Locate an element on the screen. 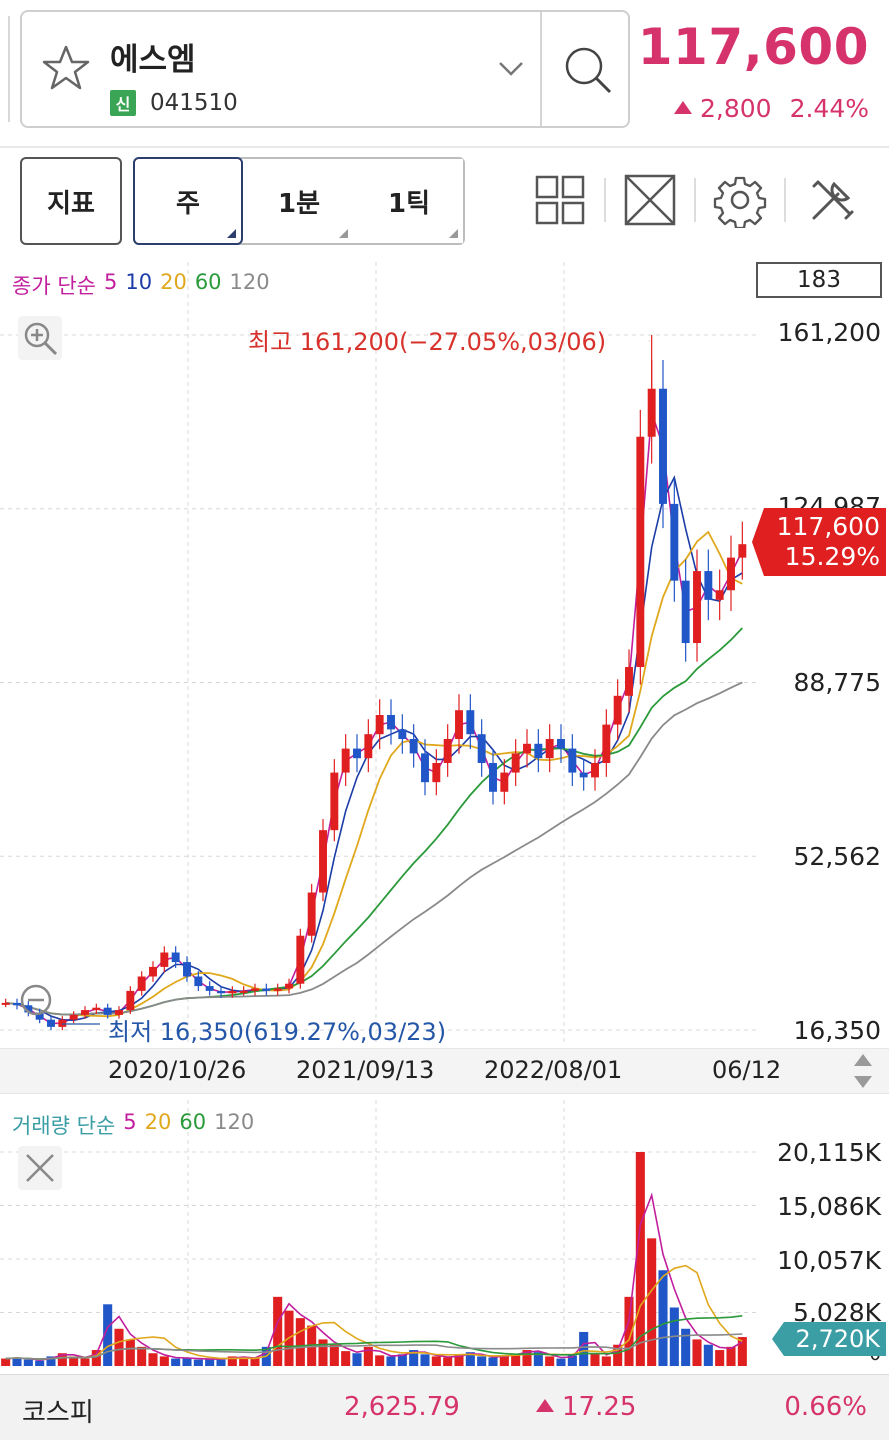 The width and height of the screenshot is (889, 1440). search-icon is located at coordinates (588, 70).